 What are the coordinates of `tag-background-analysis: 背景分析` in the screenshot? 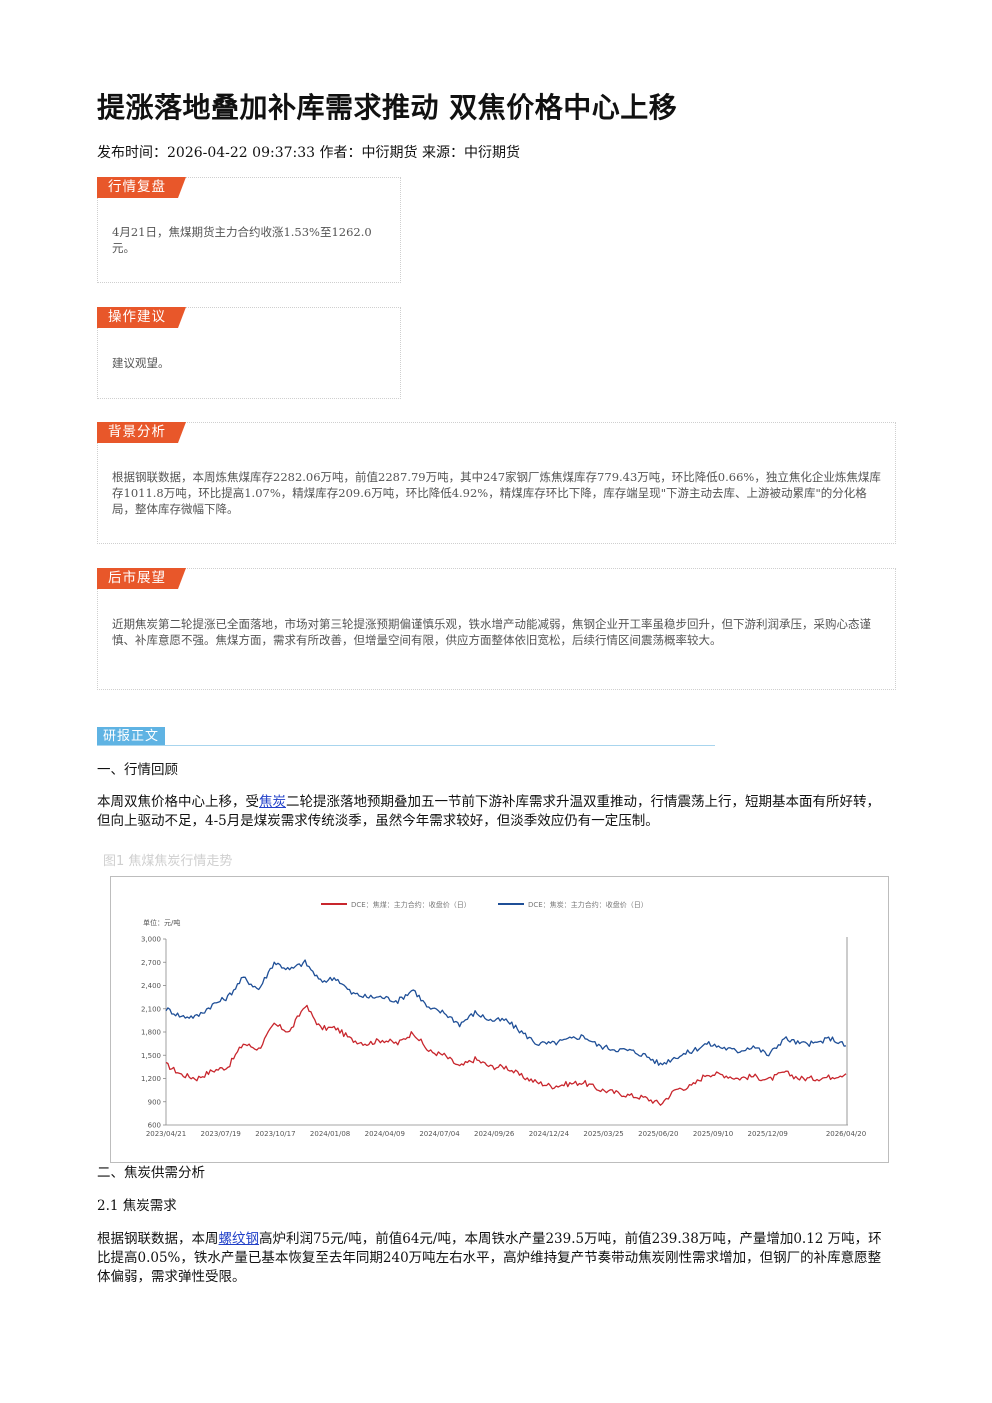 It's located at (141, 432).